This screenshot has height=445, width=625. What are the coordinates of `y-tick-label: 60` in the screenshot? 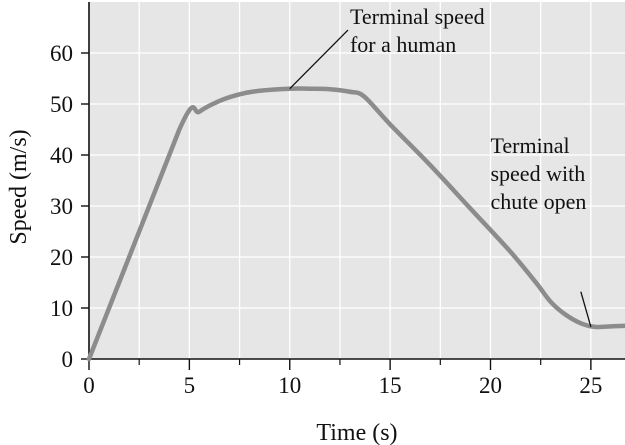 It's located at (61, 53).